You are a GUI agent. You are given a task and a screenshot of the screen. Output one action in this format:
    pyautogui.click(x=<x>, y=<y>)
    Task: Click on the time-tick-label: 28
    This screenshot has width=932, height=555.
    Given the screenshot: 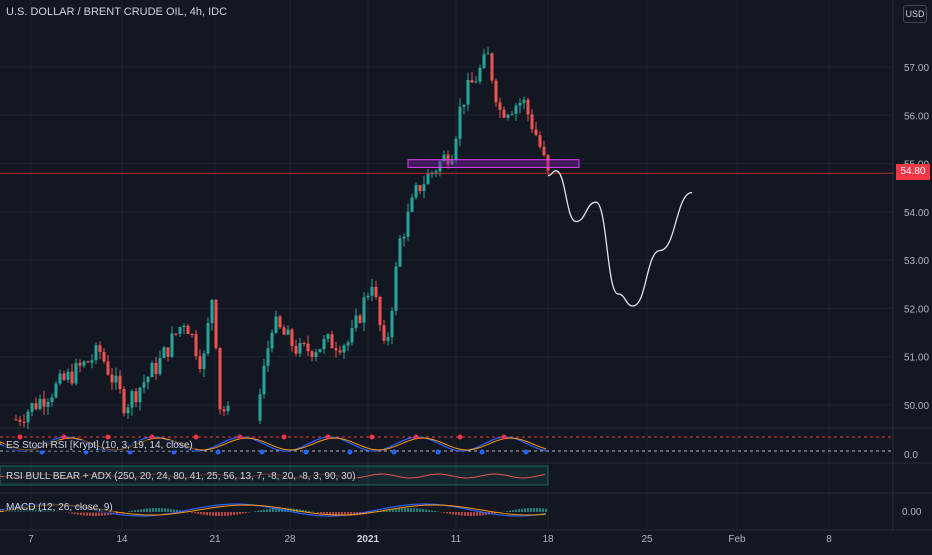 What is the action you would take?
    pyautogui.click(x=290, y=539)
    